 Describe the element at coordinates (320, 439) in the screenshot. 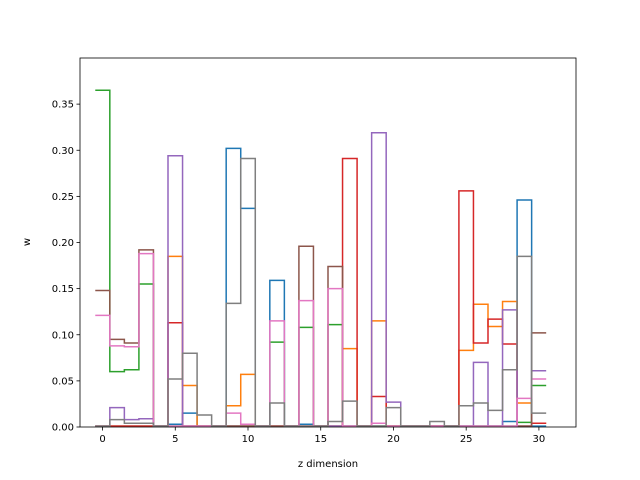

I see `x-tick-label: 15` at that location.